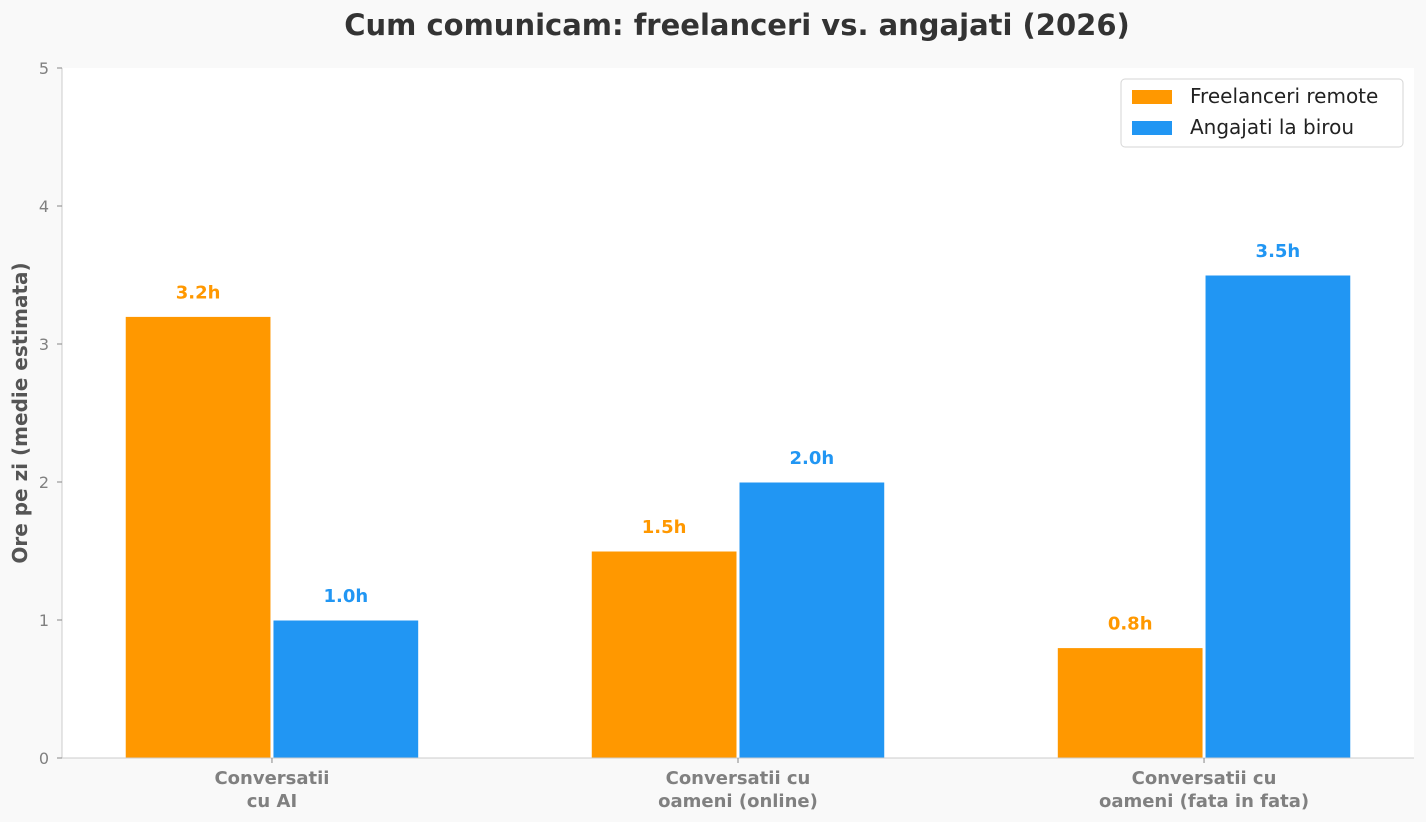 This screenshot has width=1426, height=822. What do you see at coordinates (1284, 96) in the screenshot?
I see `legend-label: Freelanceri remote` at bounding box center [1284, 96].